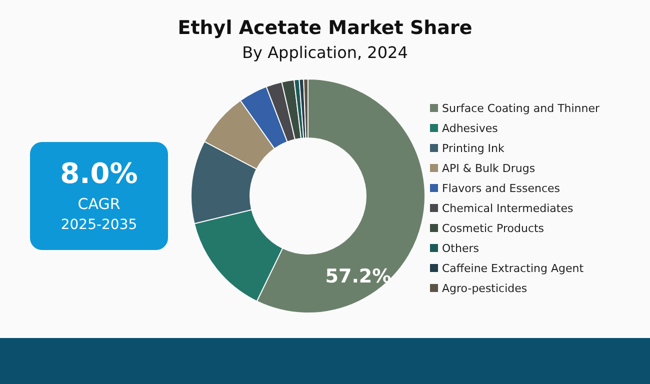 The width and height of the screenshot is (650, 384). I want to click on legend-label: Chemical Intermediates, so click(508, 208).